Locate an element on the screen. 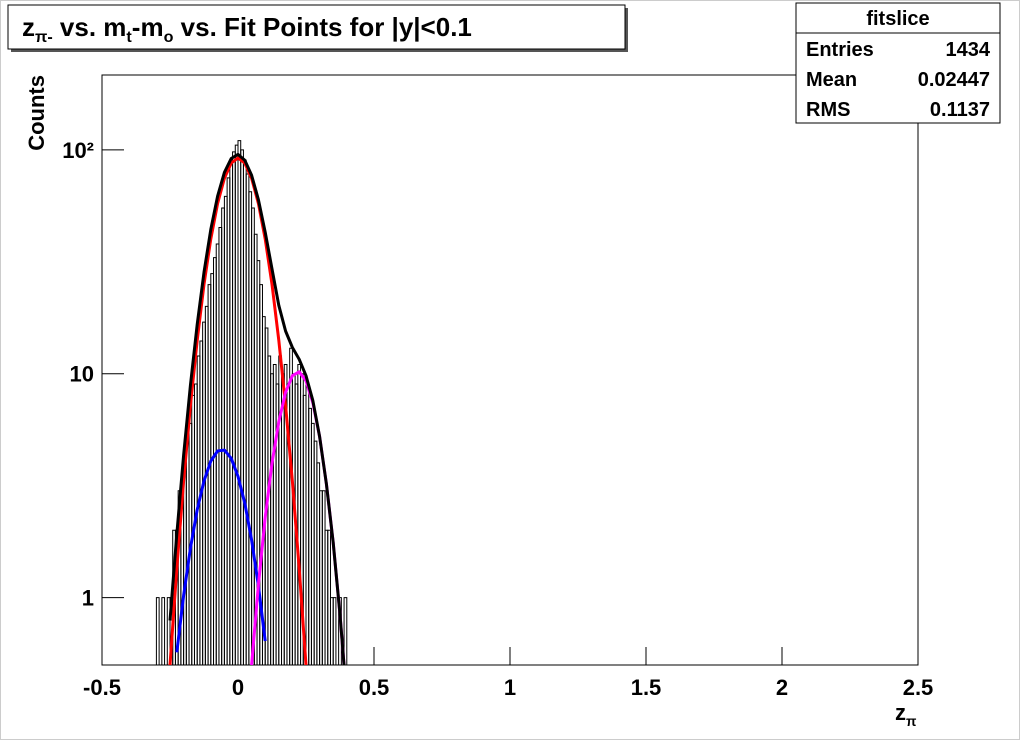 This screenshot has height=740, width=1020. y-axis-label: Counts is located at coordinates (36, 113).